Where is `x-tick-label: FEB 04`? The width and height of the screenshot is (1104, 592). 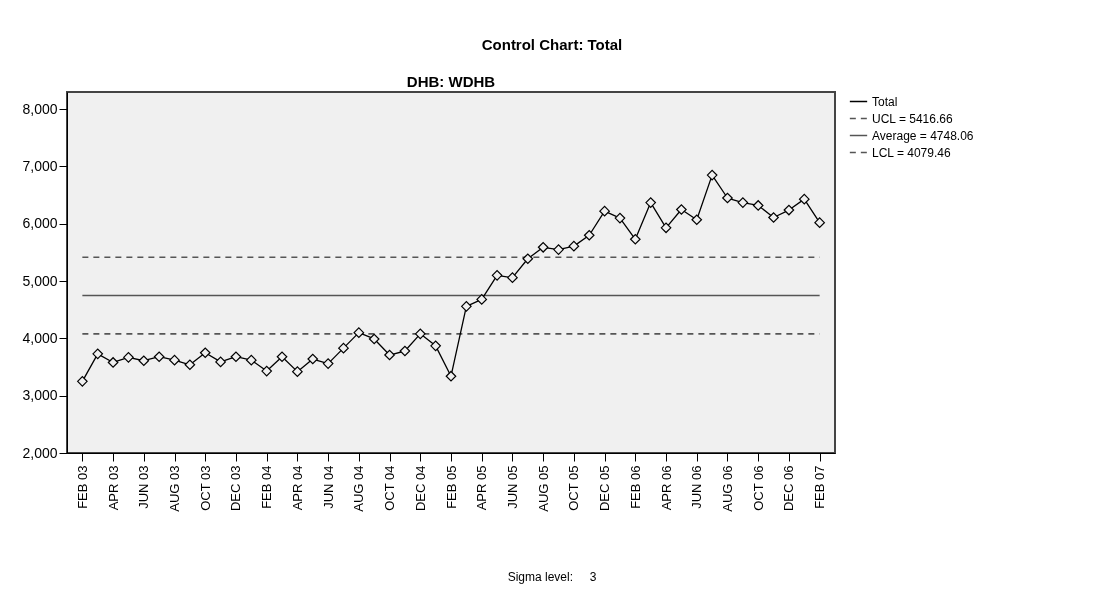
x-tick-label: FEB 04 is located at coordinates (267, 487).